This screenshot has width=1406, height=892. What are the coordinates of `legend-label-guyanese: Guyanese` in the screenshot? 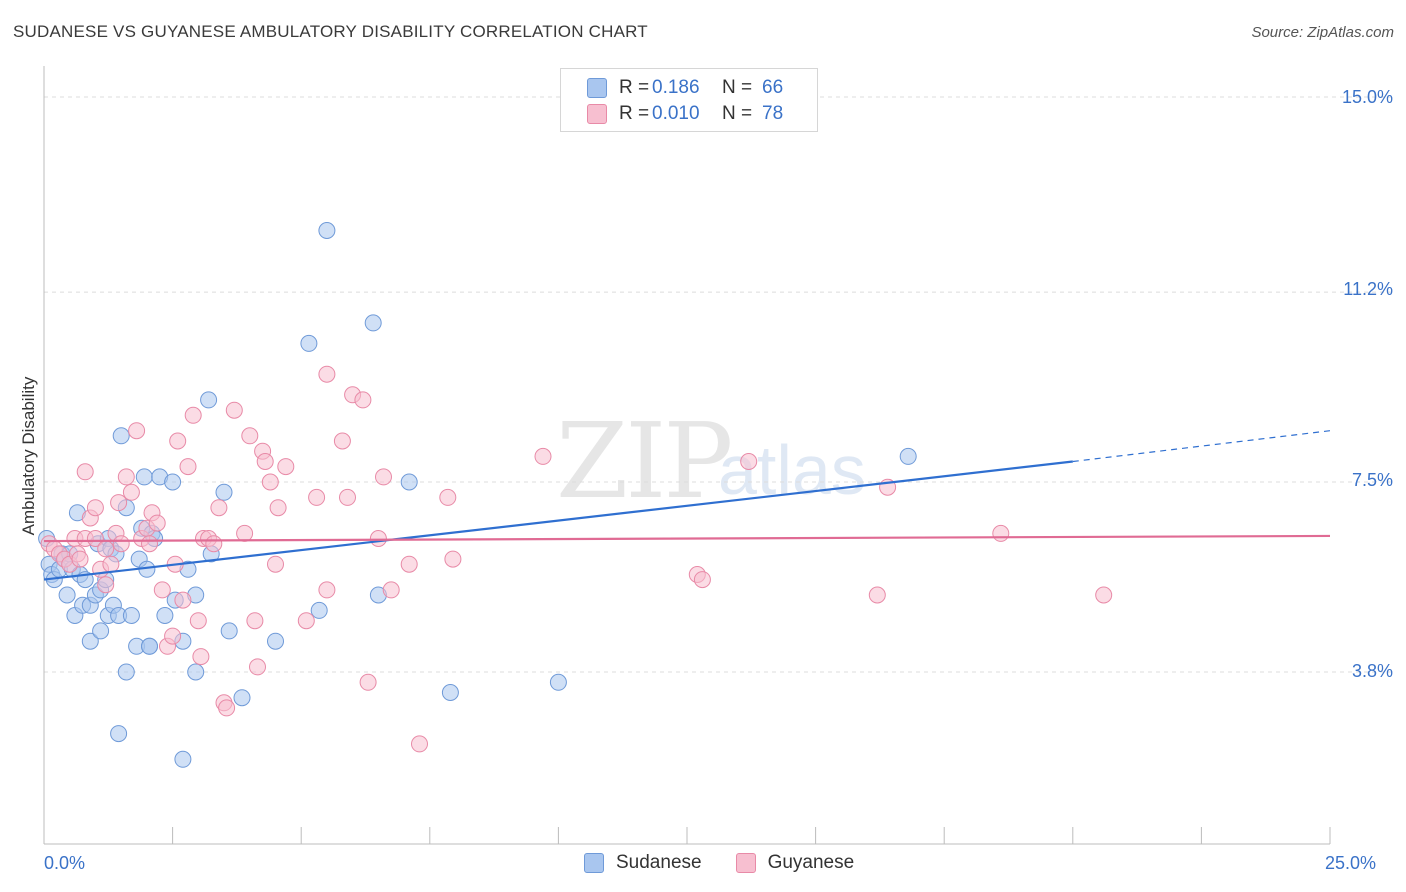 It's located at (811, 862).